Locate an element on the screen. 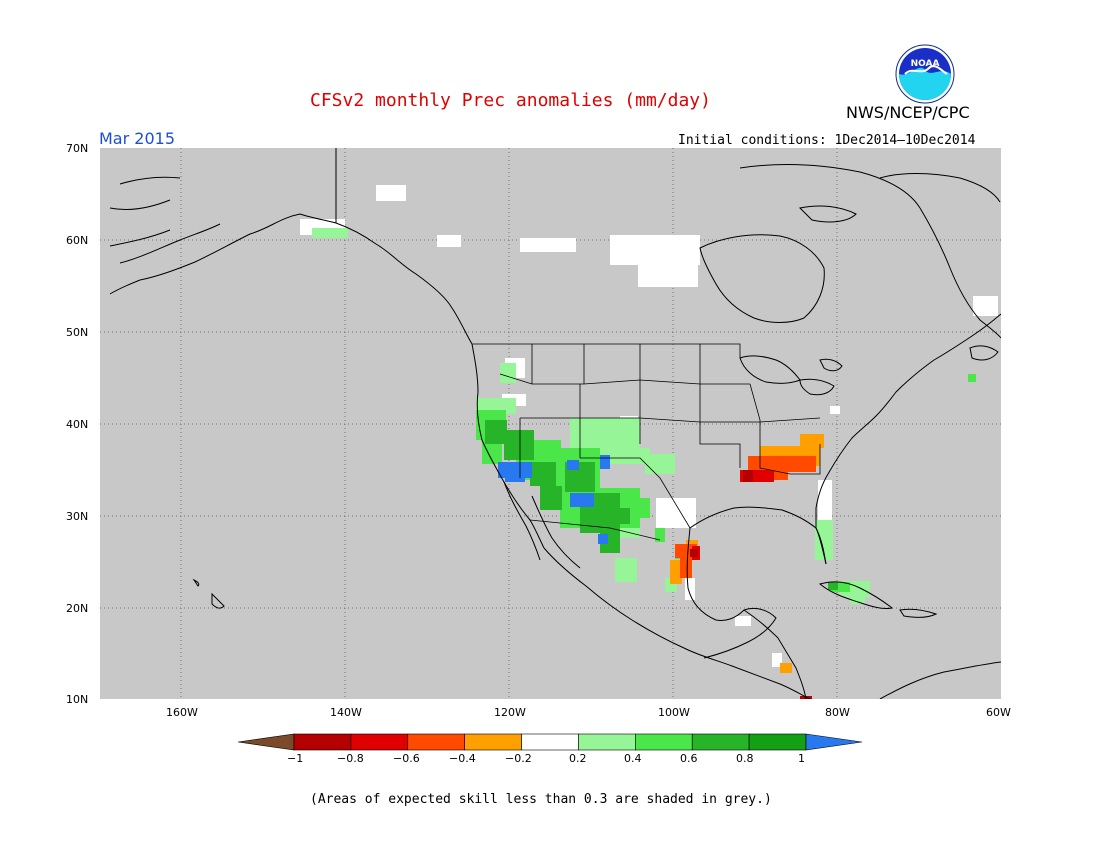  lat-label: 30N is located at coordinates (77, 516).